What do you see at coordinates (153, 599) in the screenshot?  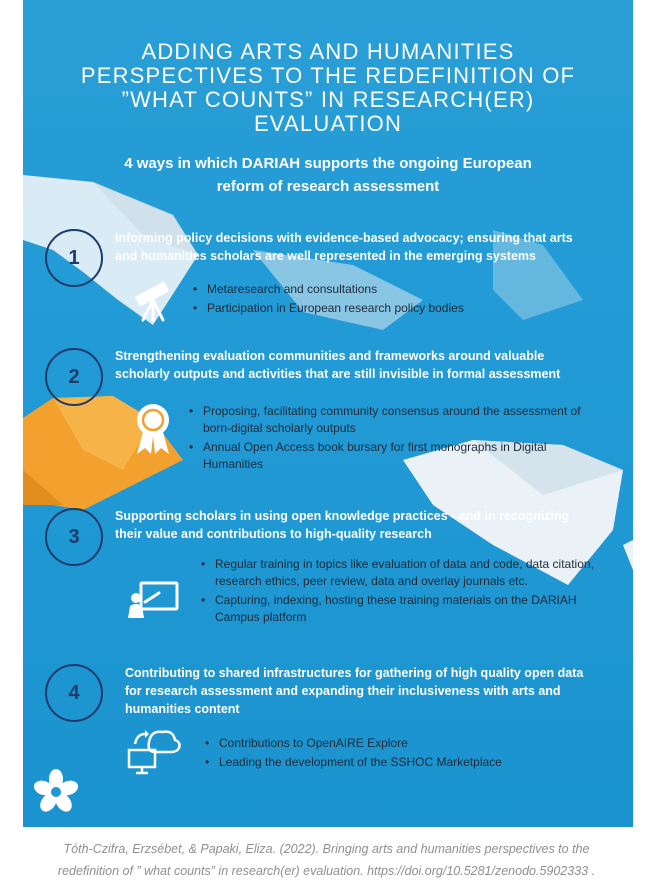 I see `presentation-board-icon` at bounding box center [153, 599].